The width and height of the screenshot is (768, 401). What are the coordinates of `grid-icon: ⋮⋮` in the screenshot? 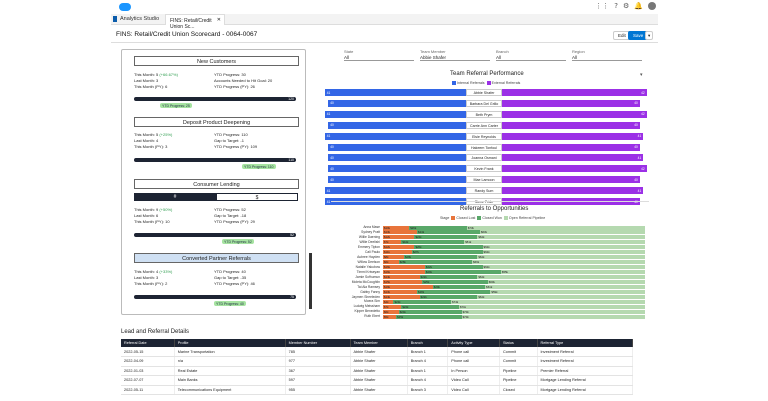 It's located at (602, 6).